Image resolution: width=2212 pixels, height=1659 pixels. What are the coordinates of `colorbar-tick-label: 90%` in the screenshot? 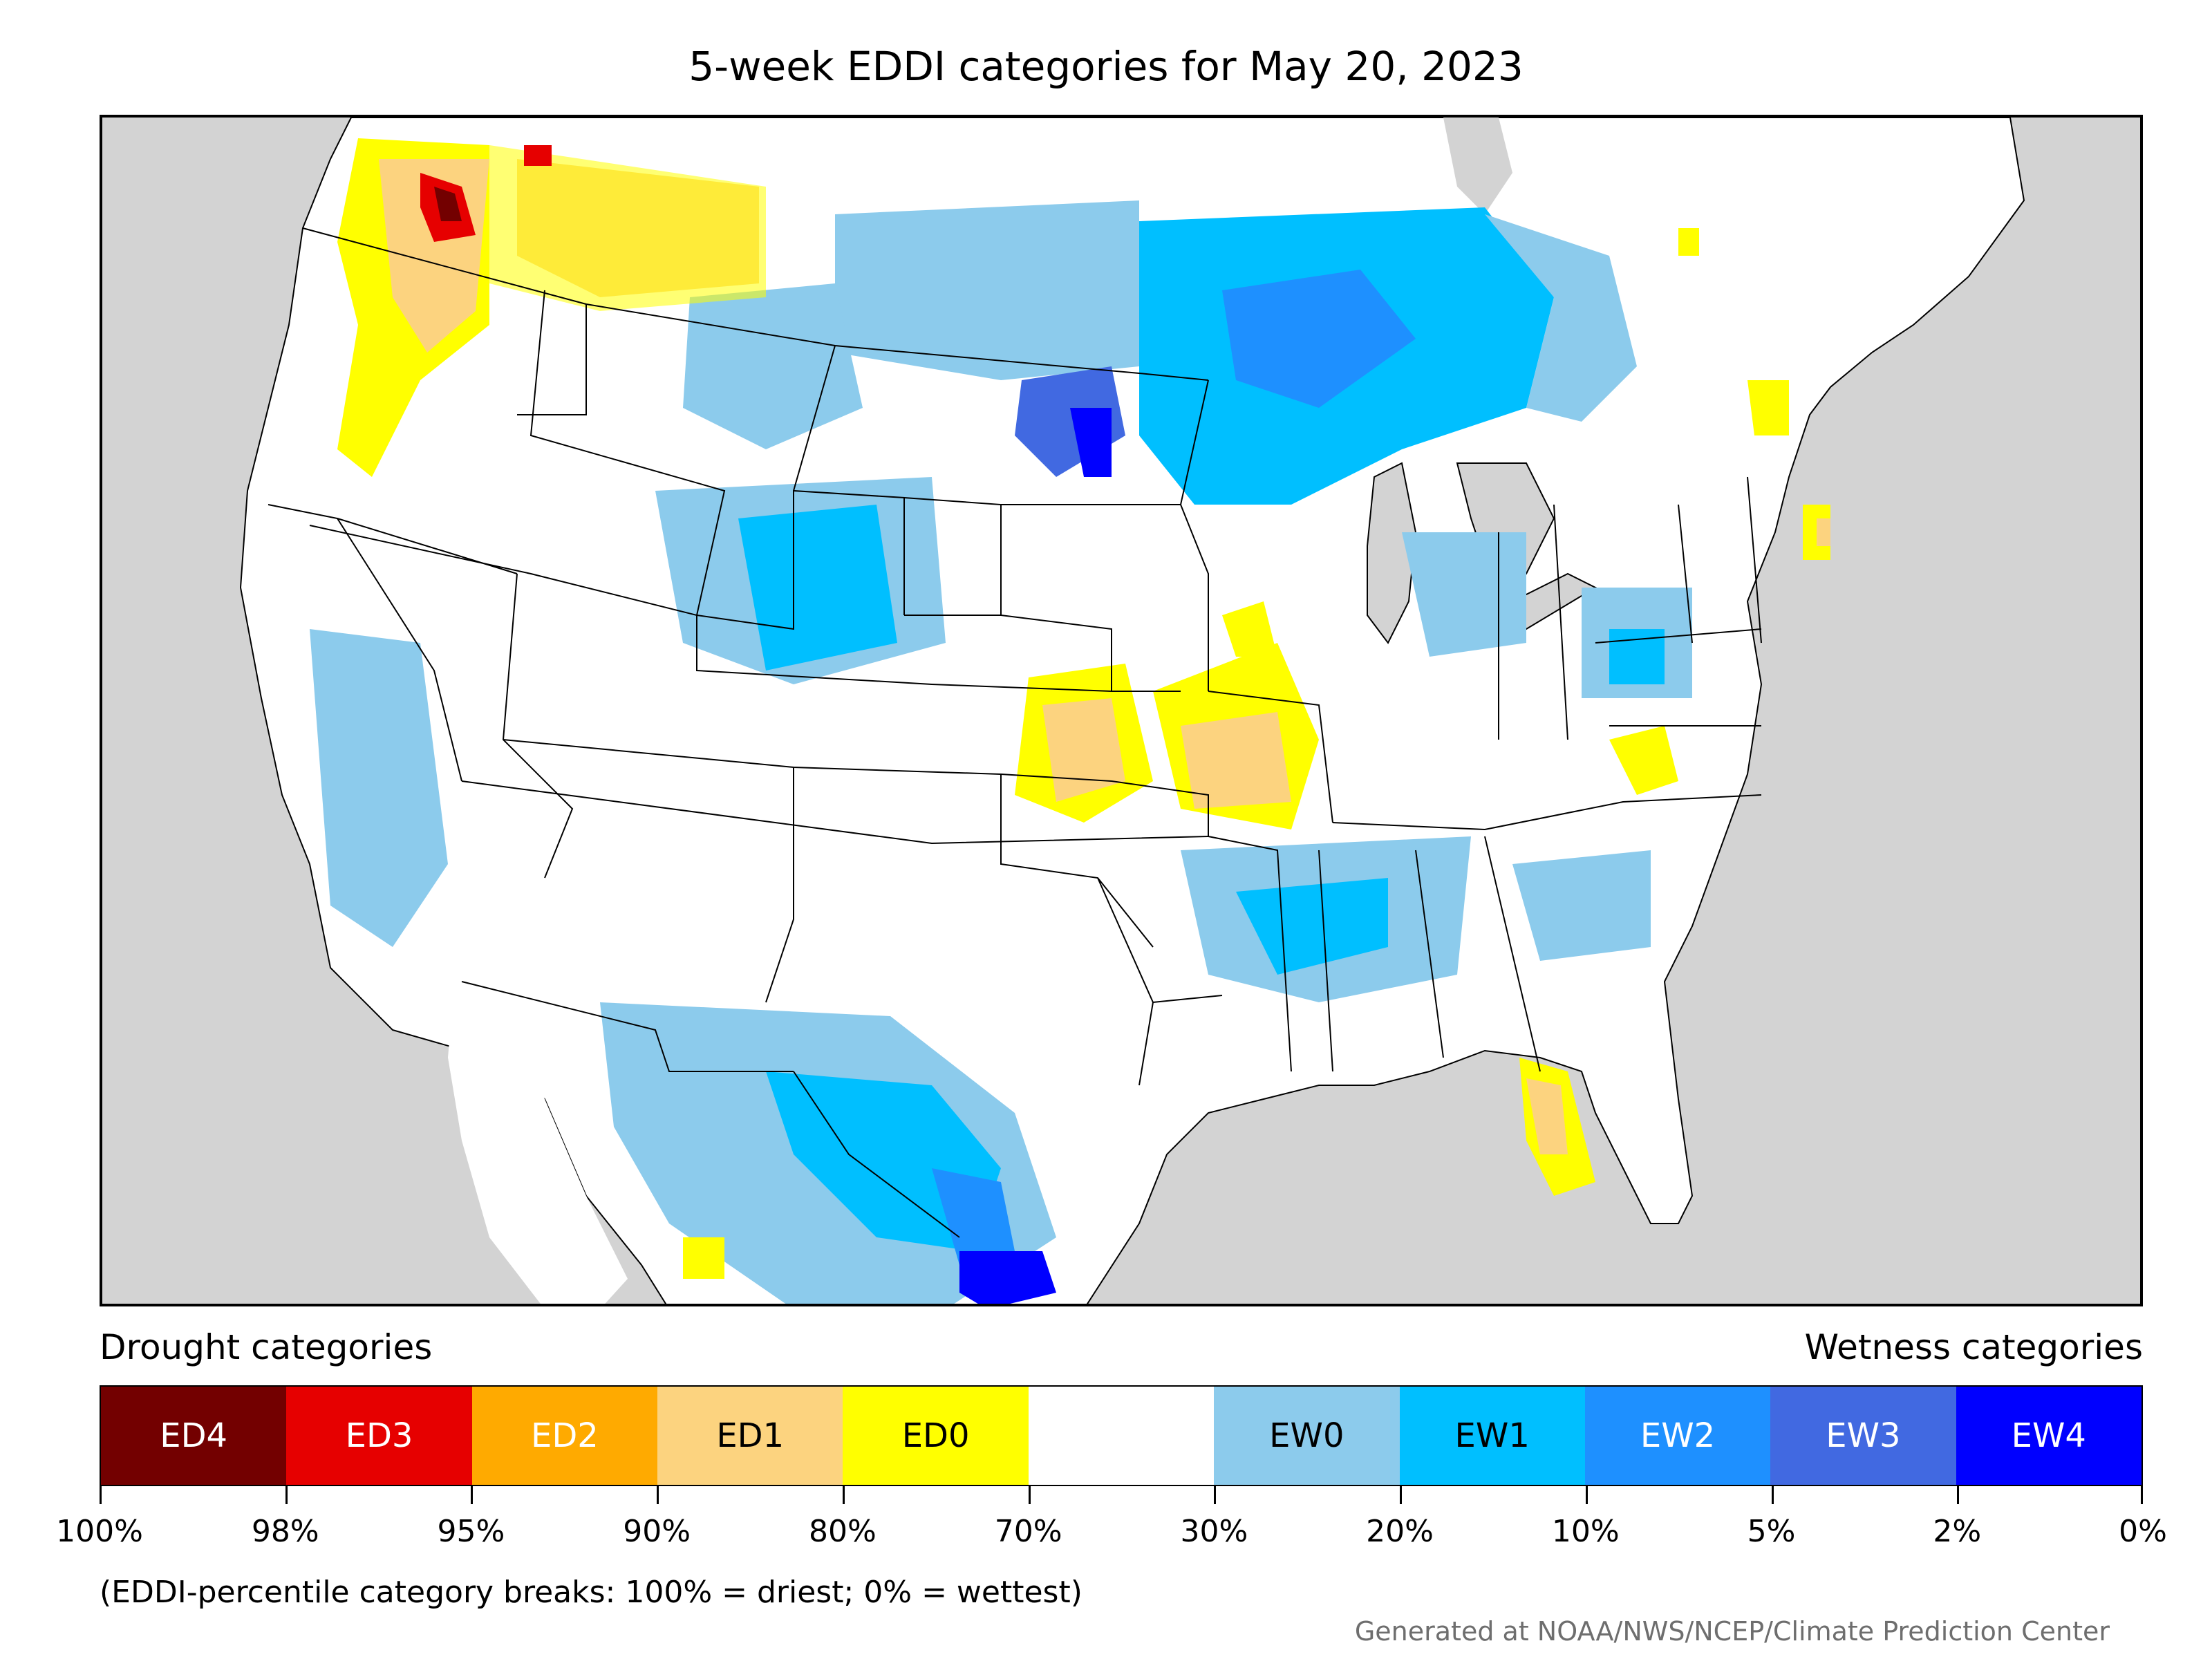 It's located at (657, 1531).